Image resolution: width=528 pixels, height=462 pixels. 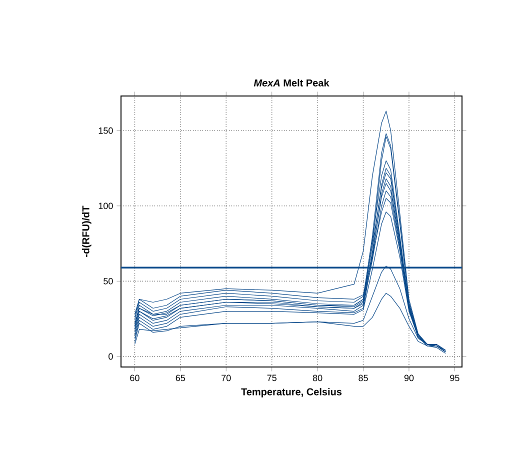 What do you see at coordinates (105, 130) in the screenshot?
I see `y-tick-label: 150` at bounding box center [105, 130].